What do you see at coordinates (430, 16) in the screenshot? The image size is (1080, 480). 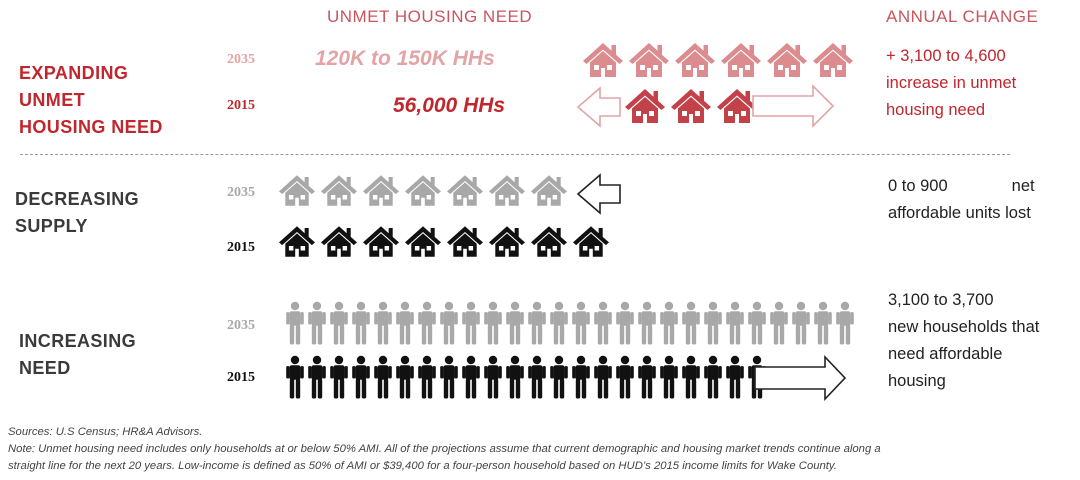 I see `unmet-housing-need-header: UNMET HOUSING NEED` at bounding box center [430, 16].